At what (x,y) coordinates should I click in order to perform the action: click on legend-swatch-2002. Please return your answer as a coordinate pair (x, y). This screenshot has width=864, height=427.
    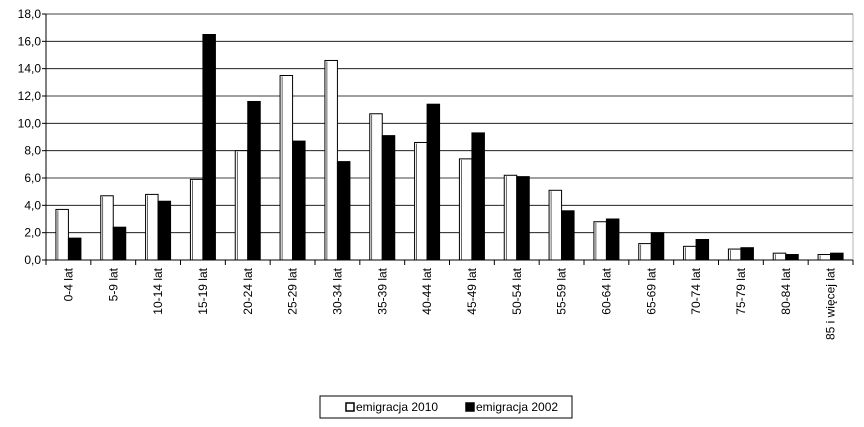
    Looking at the image, I should click on (470, 407).